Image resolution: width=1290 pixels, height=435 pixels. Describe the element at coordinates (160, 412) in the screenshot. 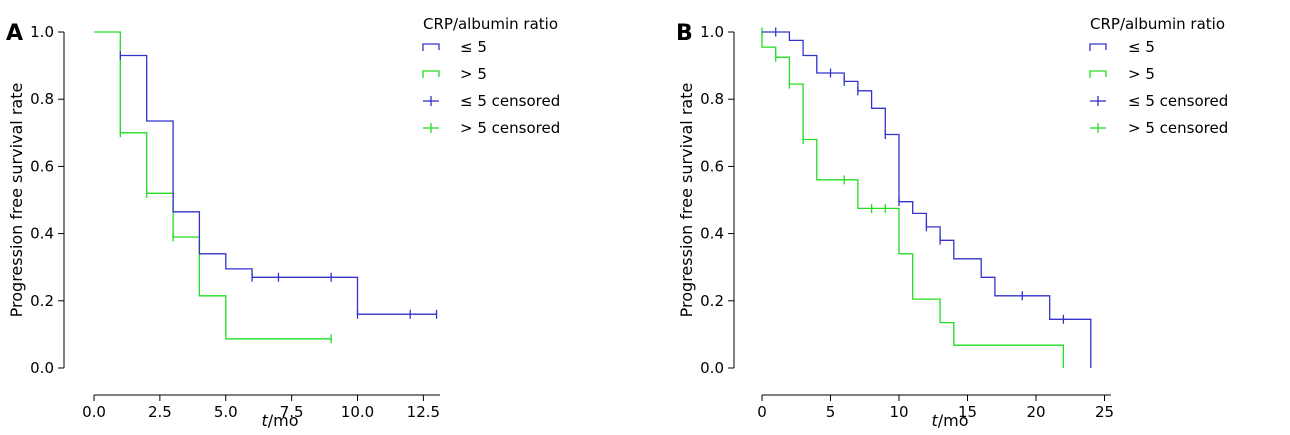

I see `x-tick-label: 2.5` at that location.